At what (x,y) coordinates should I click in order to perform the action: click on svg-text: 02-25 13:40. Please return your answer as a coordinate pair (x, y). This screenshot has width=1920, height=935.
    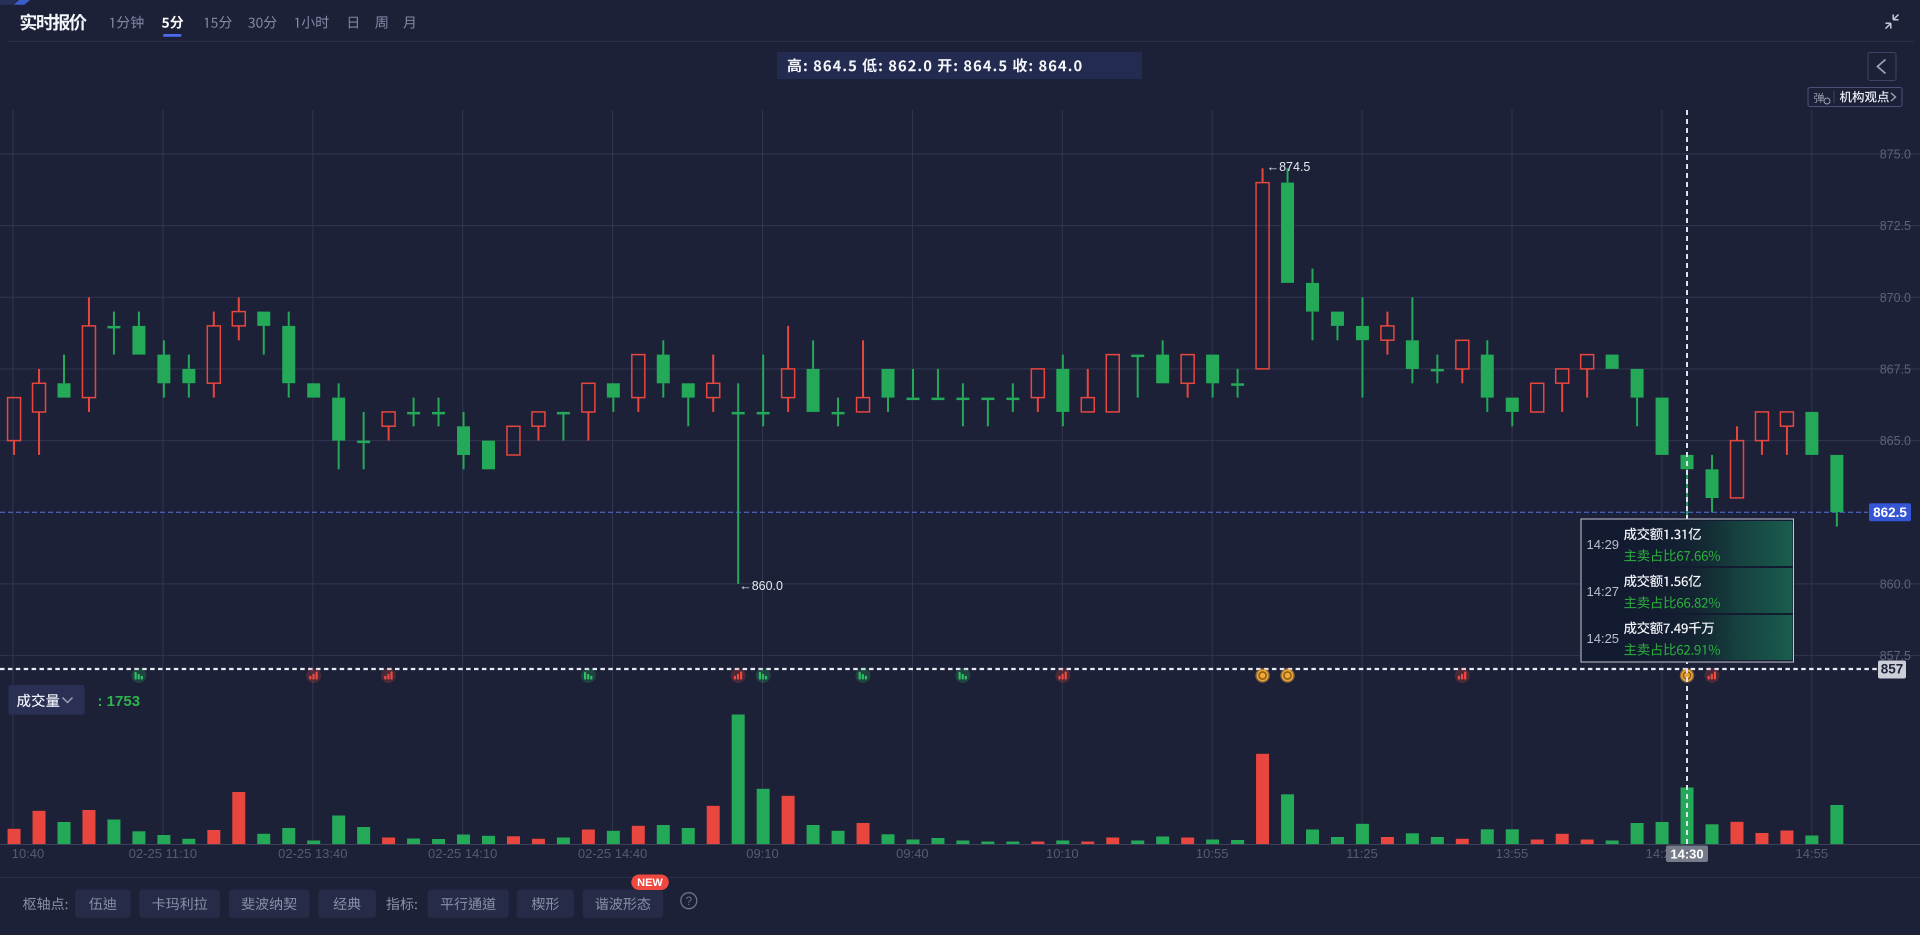
    Looking at the image, I should click on (312, 853).